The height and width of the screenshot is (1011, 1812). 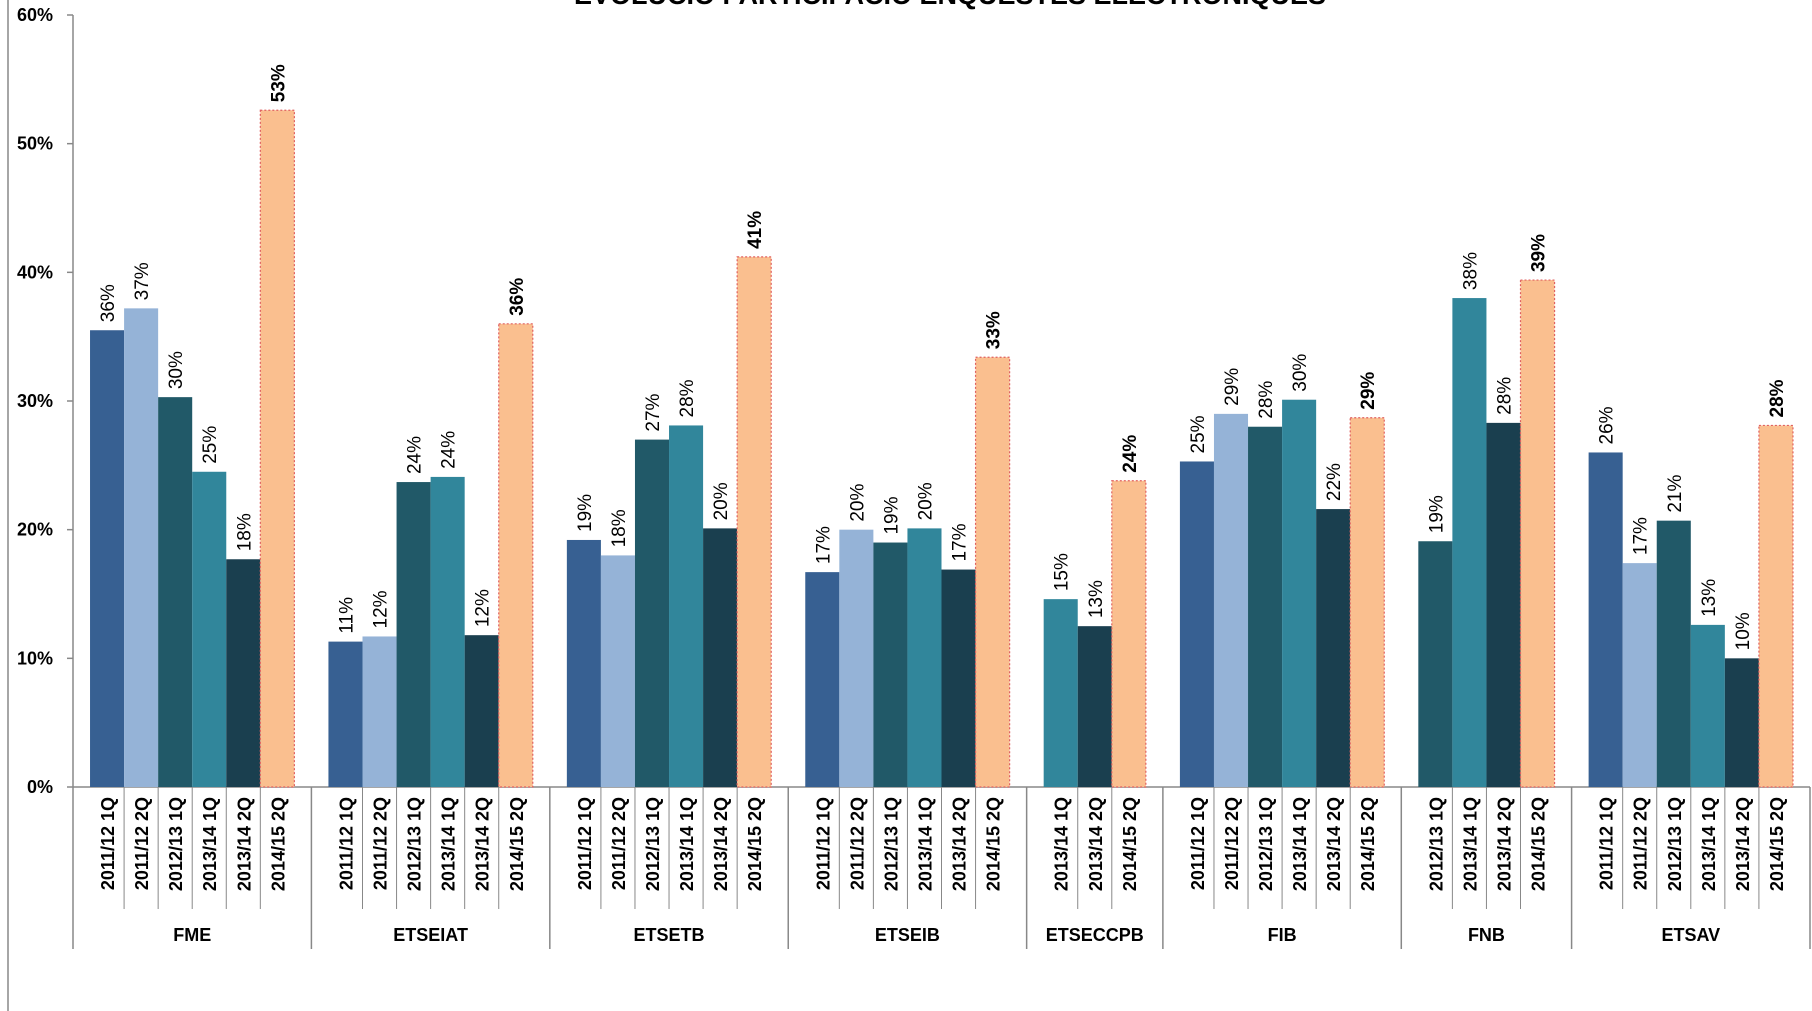 I want to click on y-tick-label: 10%, so click(x=35, y=658).